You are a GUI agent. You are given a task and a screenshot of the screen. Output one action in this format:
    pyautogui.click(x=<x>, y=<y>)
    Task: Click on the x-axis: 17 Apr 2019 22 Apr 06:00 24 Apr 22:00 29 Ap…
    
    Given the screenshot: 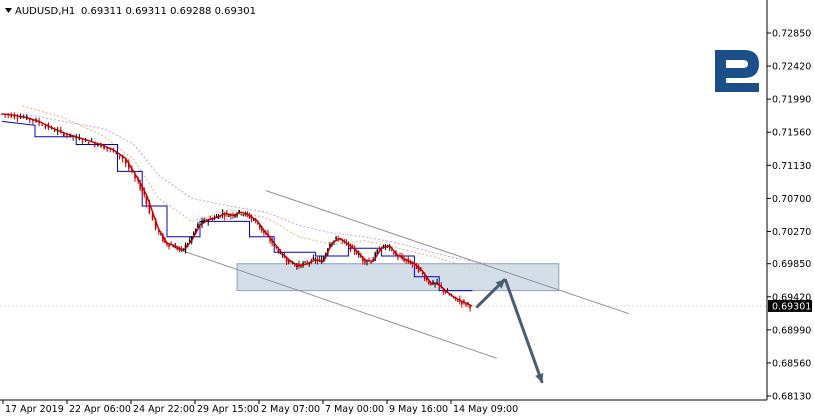 What is the action you would take?
    pyautogui.click(x=260, y=407)
    